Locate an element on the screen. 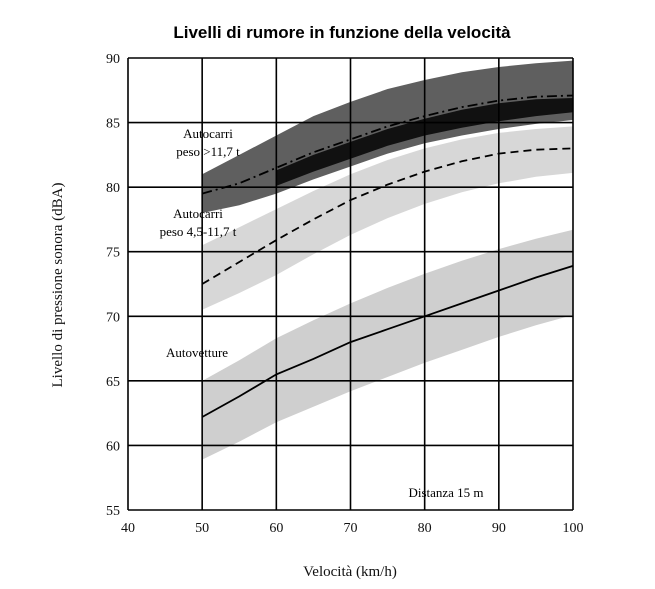 This screenshot has width=655, height=589. label-cars: Autovetture is located at coordinates (197, 352).